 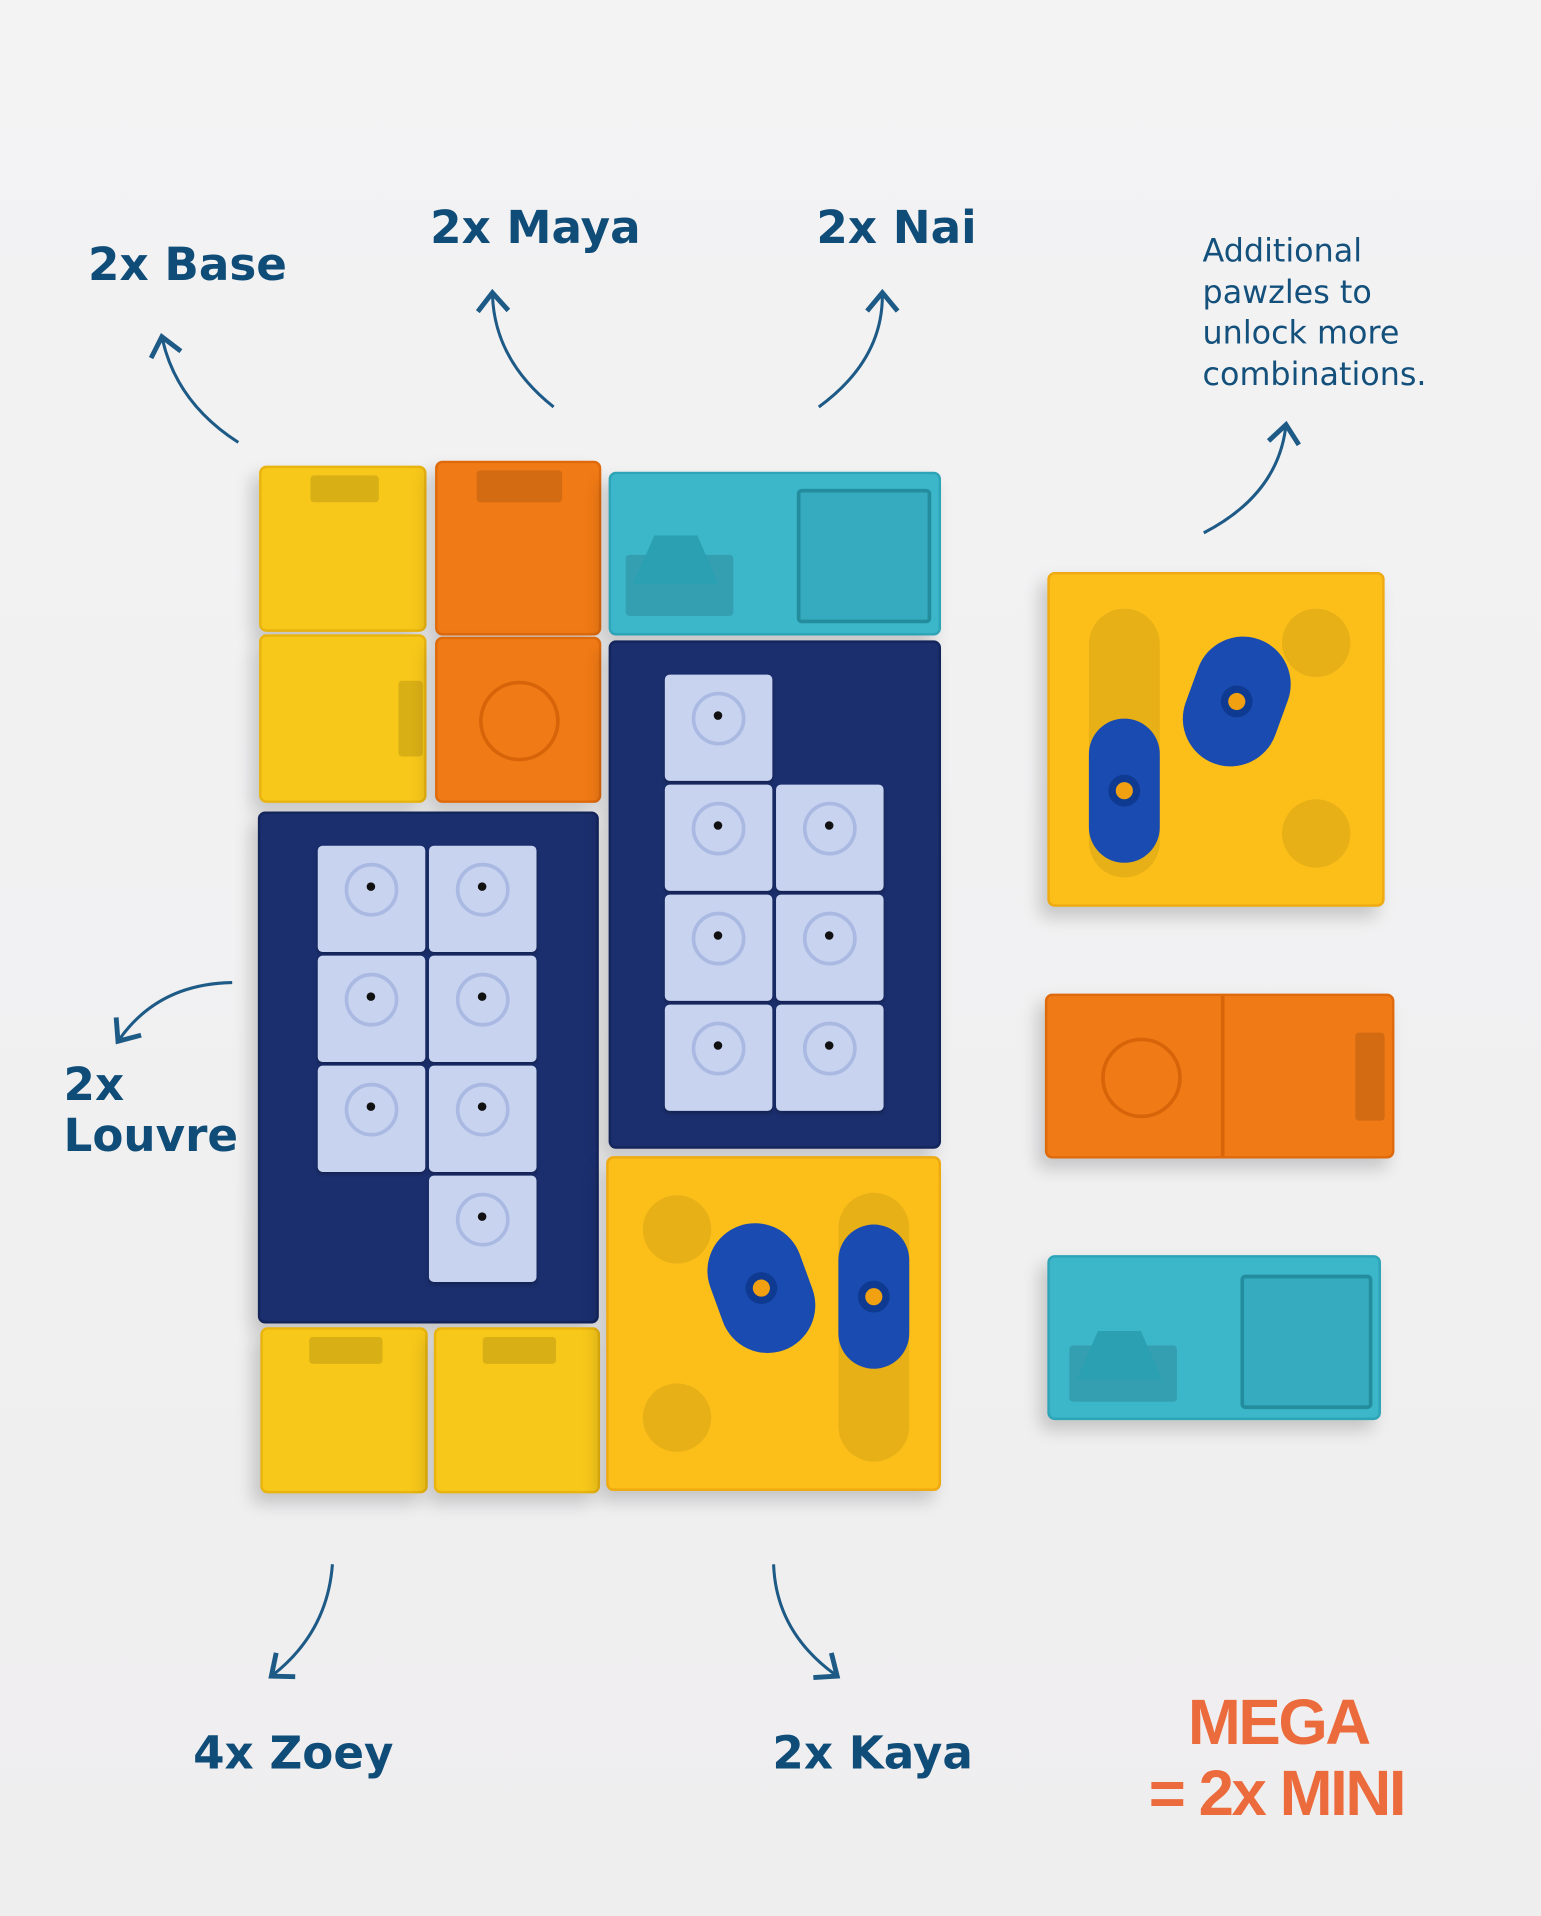 I want to click on arrow-kaya, so click(x=806, y=1622).